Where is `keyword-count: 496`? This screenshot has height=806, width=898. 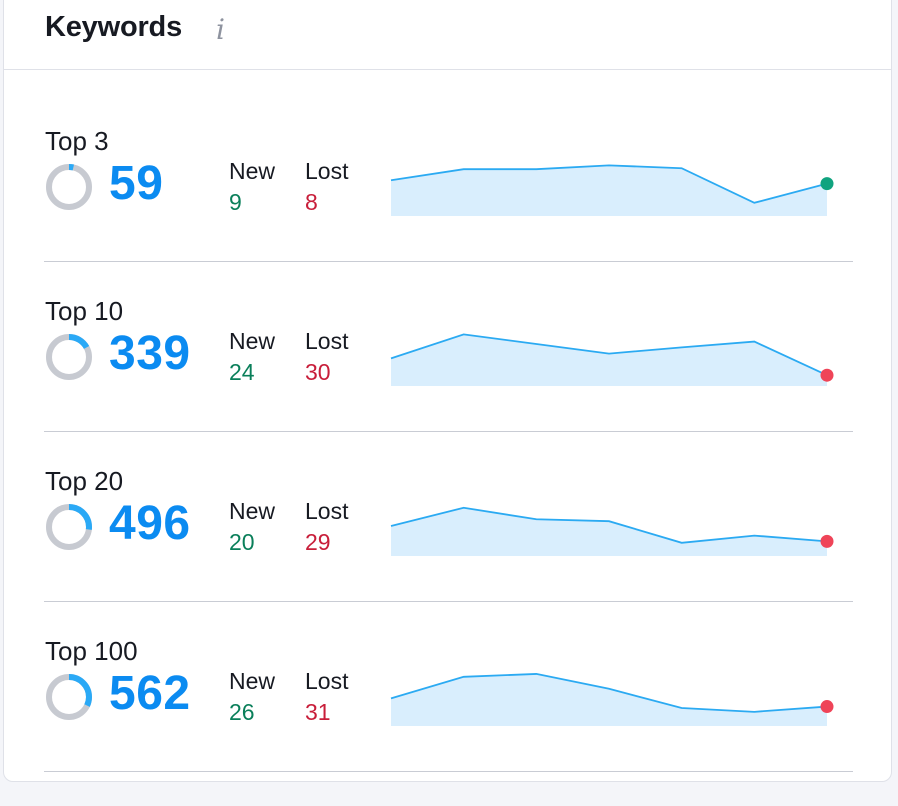
keyword-count: 496 is located at coordinates (150, 523).